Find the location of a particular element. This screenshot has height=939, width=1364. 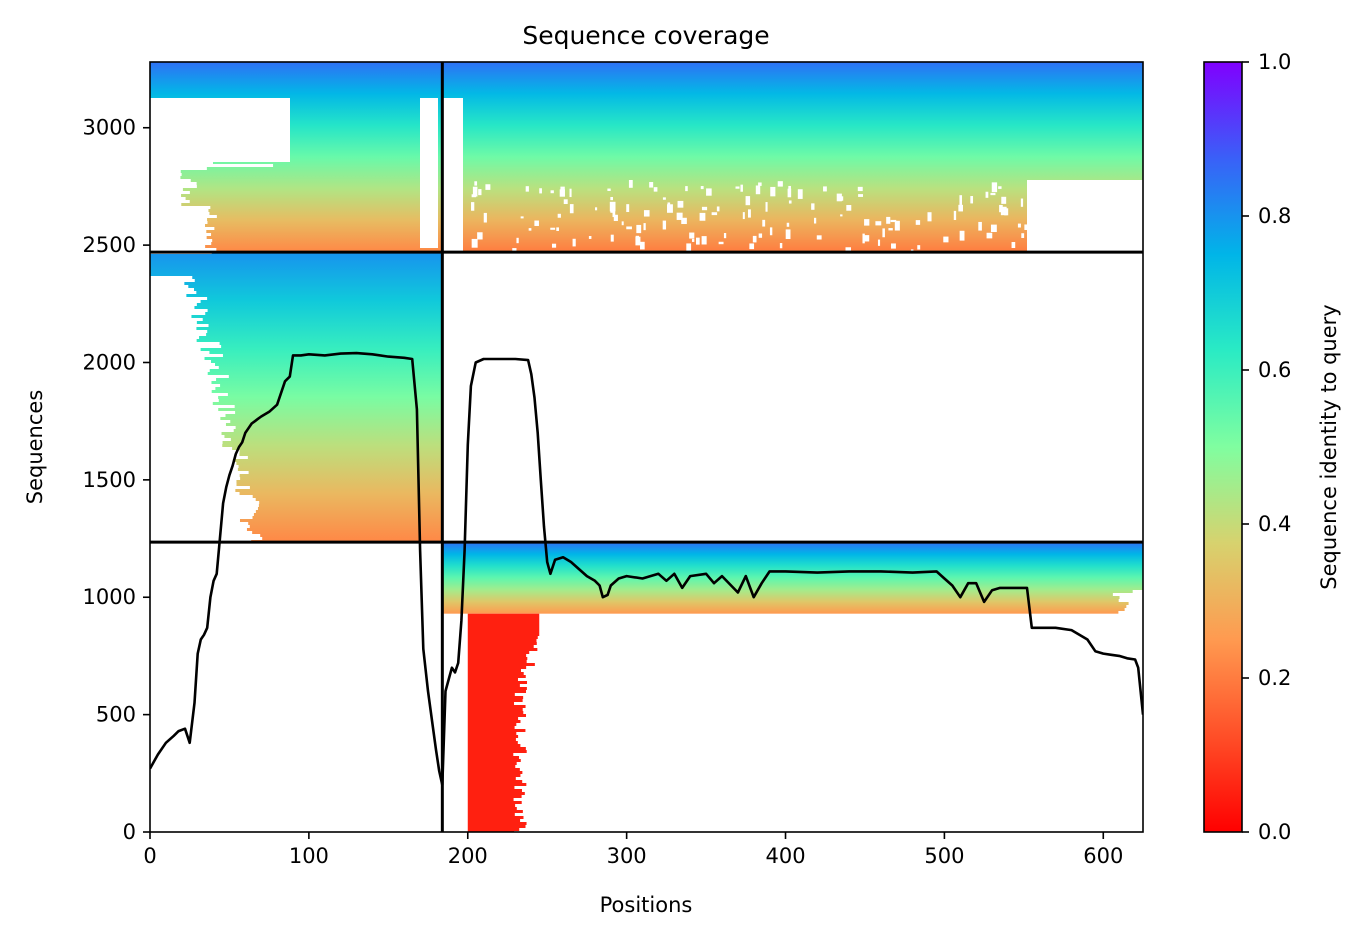

colorbar-tick-label: 0.8 is located at coordinates (1274, 216).